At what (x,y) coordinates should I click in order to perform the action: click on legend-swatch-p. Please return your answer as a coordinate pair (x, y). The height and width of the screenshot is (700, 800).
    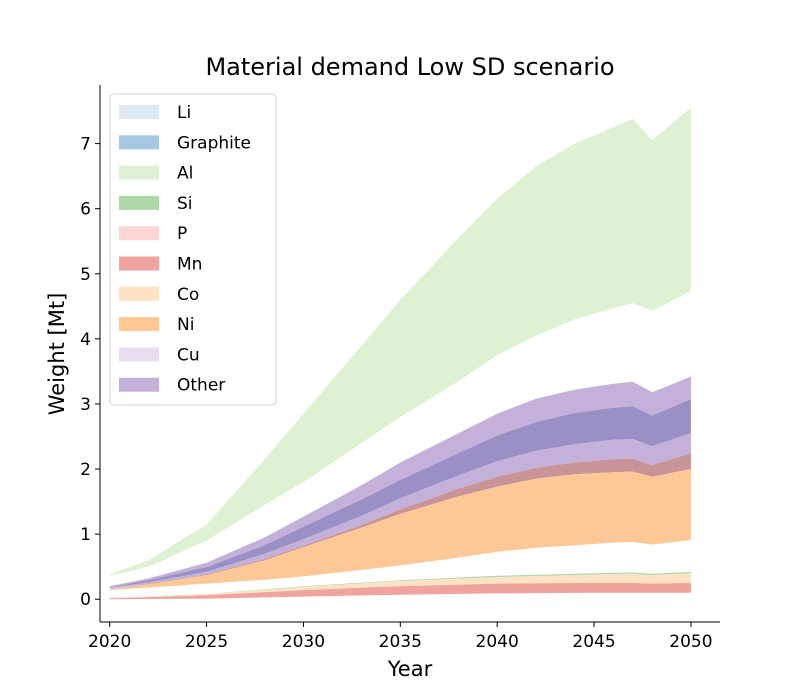
    Looking at the image, I should click on (139, 233).